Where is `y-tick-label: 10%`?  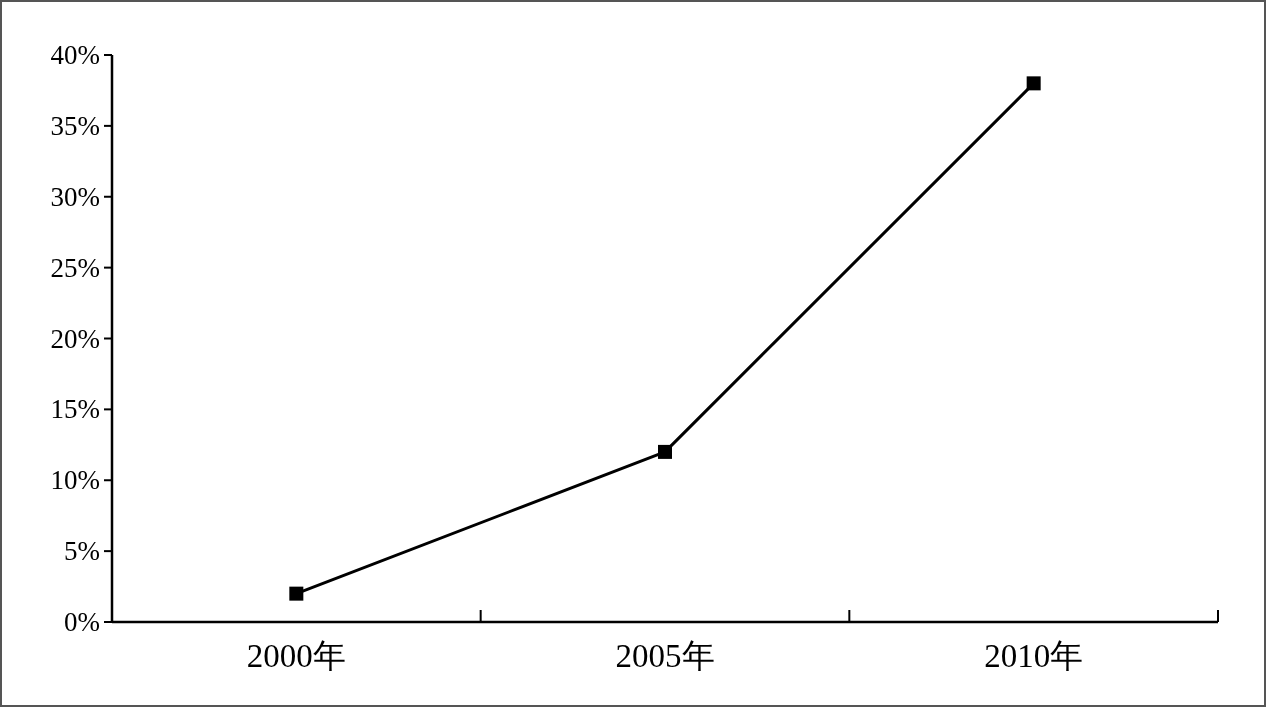
y-tick-label: 10% is located at coordinates (75, 480).